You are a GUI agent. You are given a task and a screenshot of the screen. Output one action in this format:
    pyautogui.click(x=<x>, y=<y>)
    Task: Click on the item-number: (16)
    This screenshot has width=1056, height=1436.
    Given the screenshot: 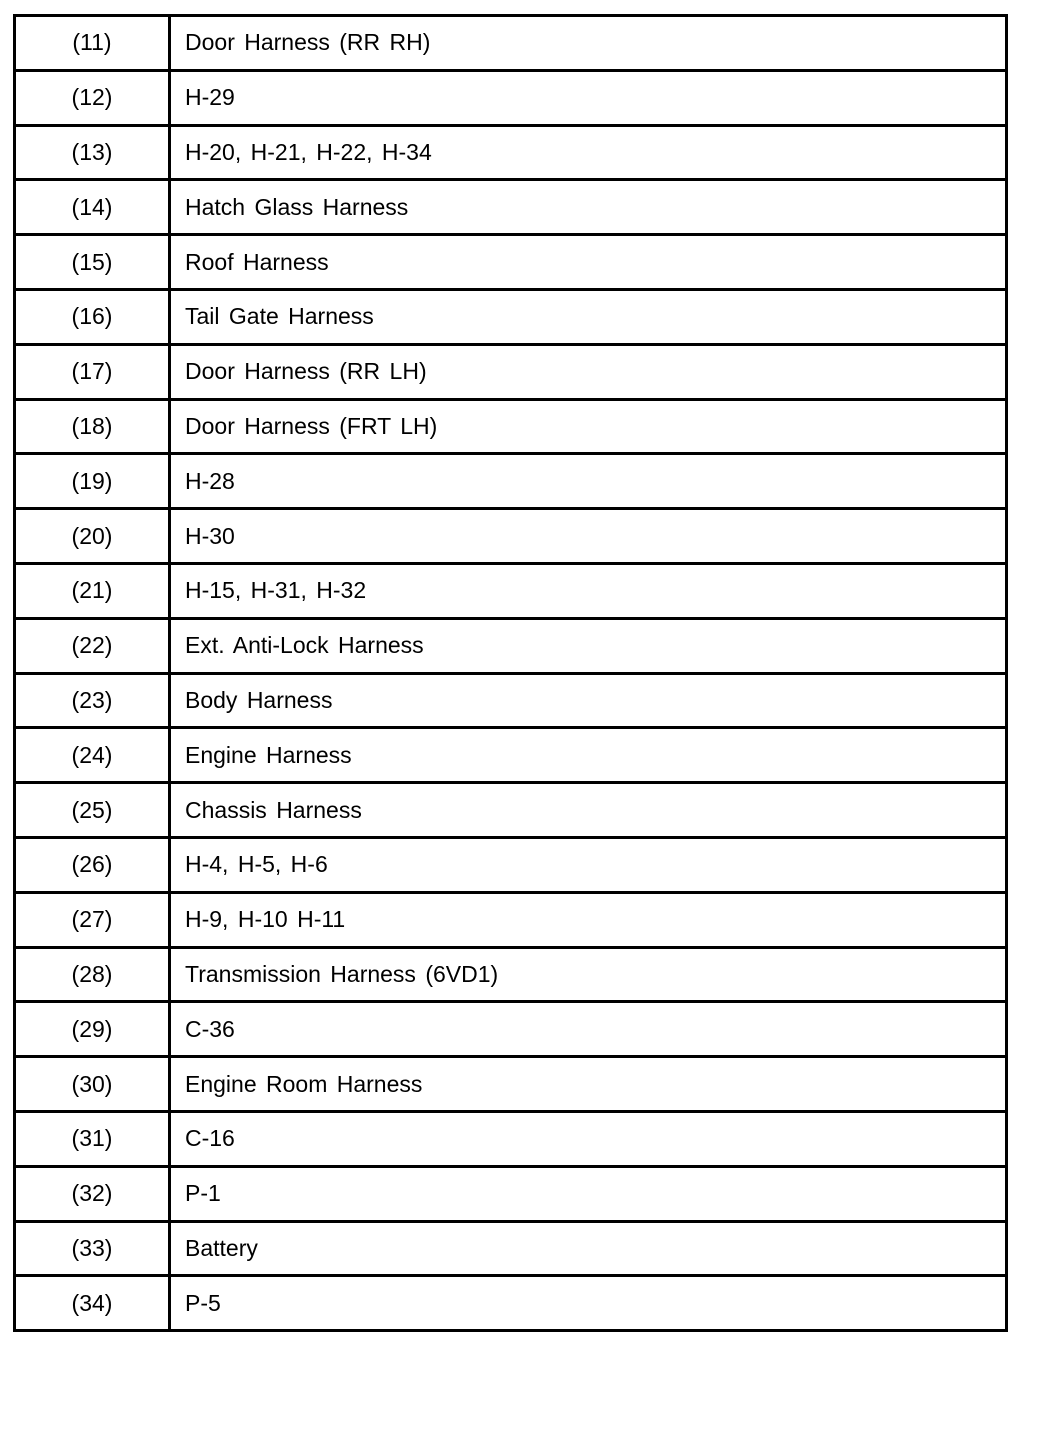 What is the action you would take?
    pyautogui.click(x=92, y=316)
    